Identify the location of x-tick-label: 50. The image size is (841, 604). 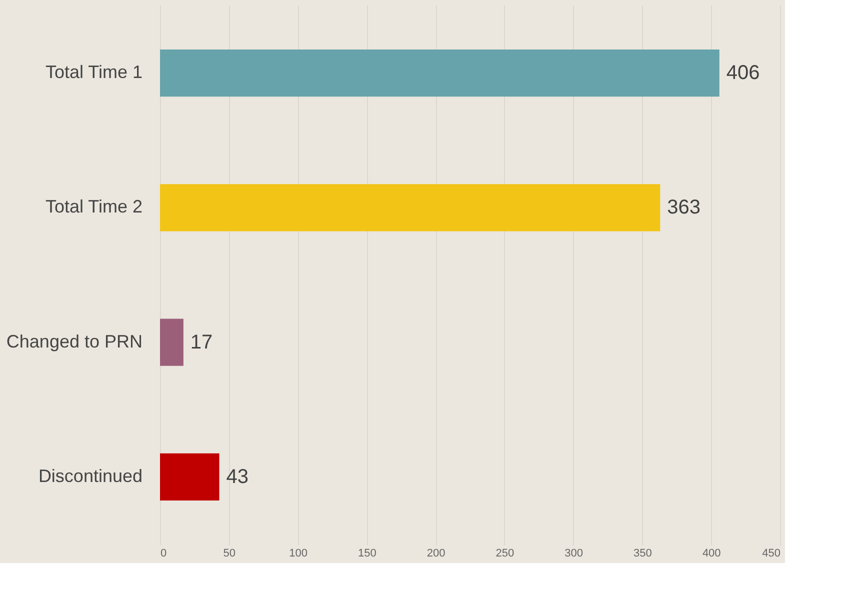
(229, 554).